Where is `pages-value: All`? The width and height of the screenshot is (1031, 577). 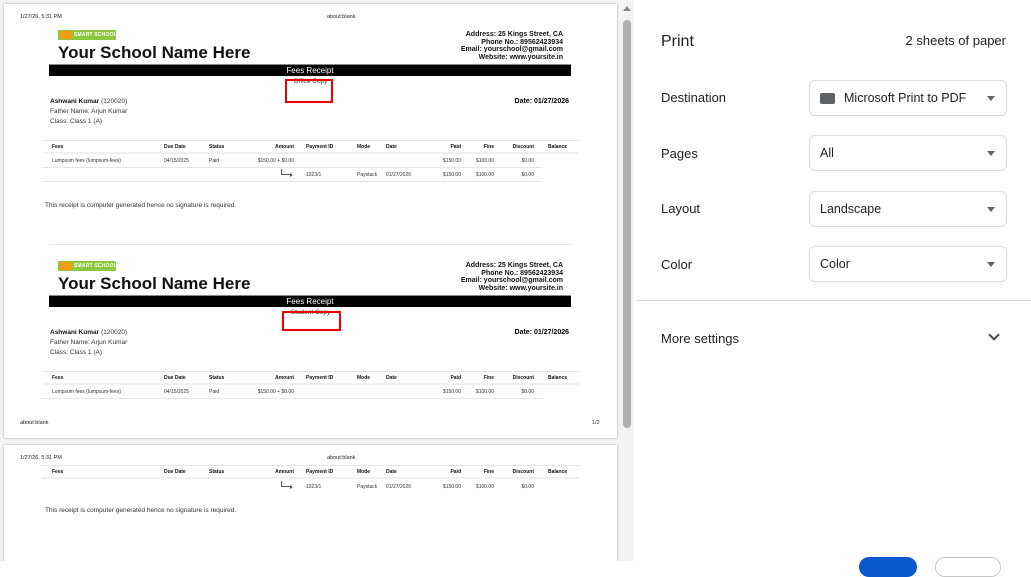
pages-value: All is located at coordinates (827, 153).